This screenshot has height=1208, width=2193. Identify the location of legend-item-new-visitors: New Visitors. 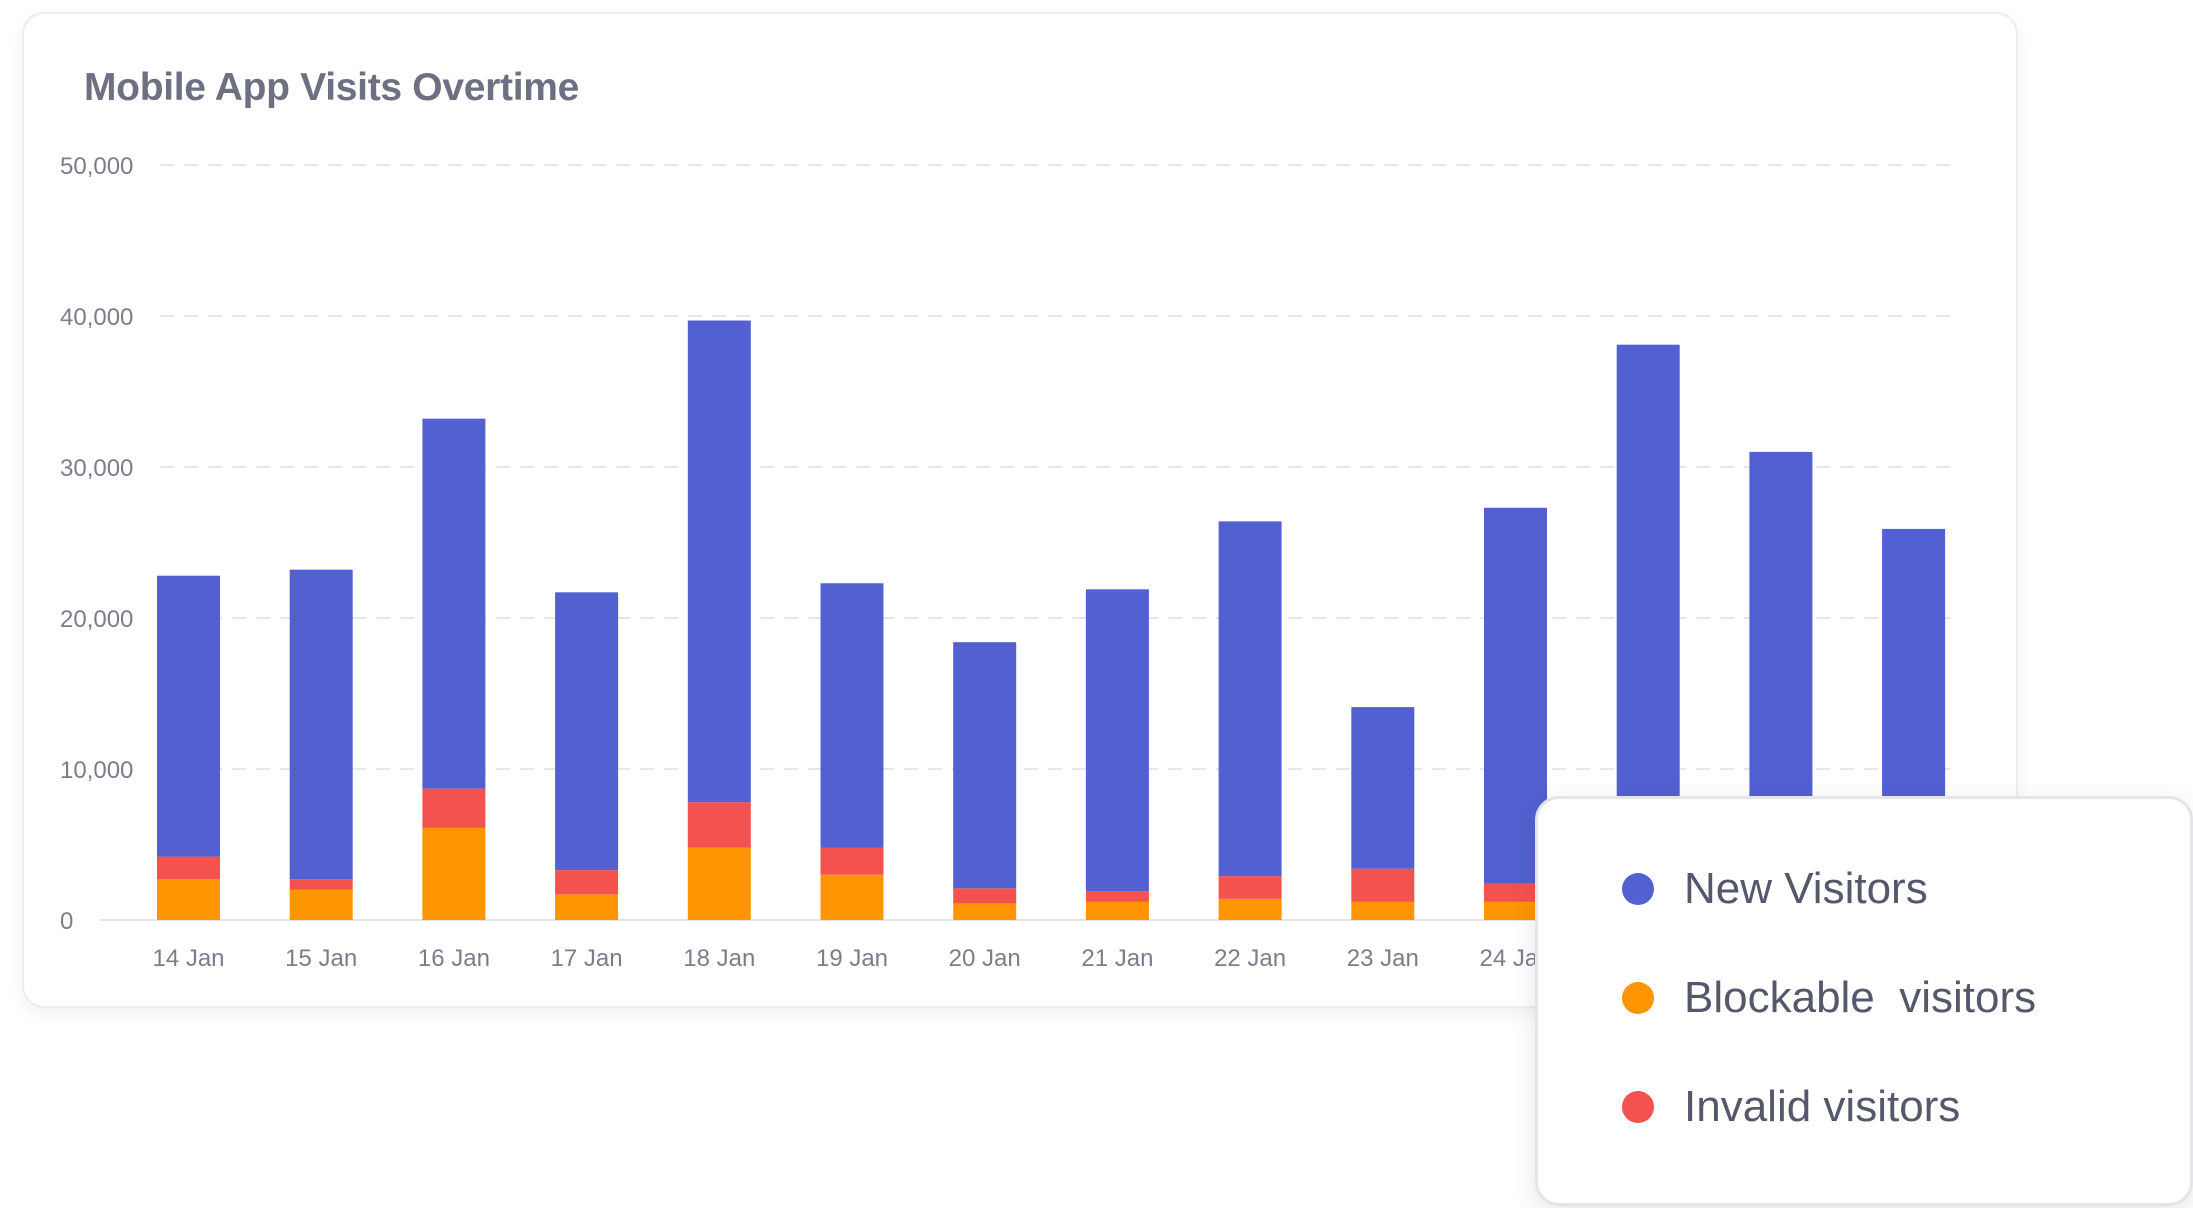
(1775, 889).